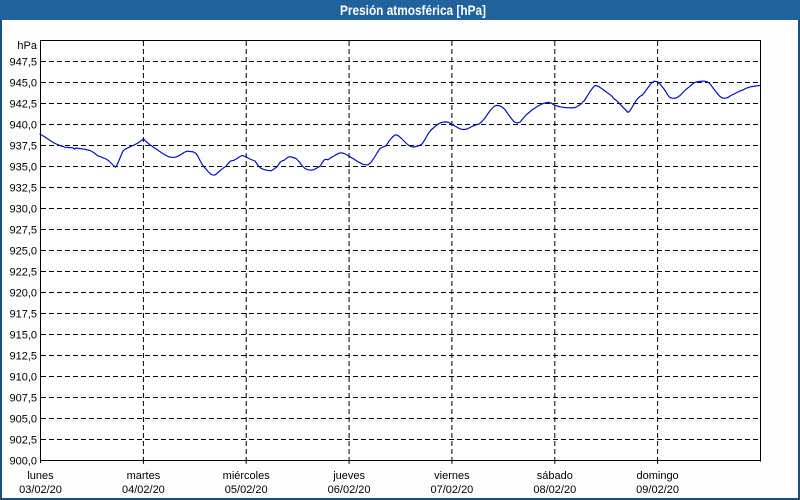 This screenshot has width=800, height=500. Describe the element at coordinates (27, 46) in the screenshot. I see `svg-text: hPa` at that location.